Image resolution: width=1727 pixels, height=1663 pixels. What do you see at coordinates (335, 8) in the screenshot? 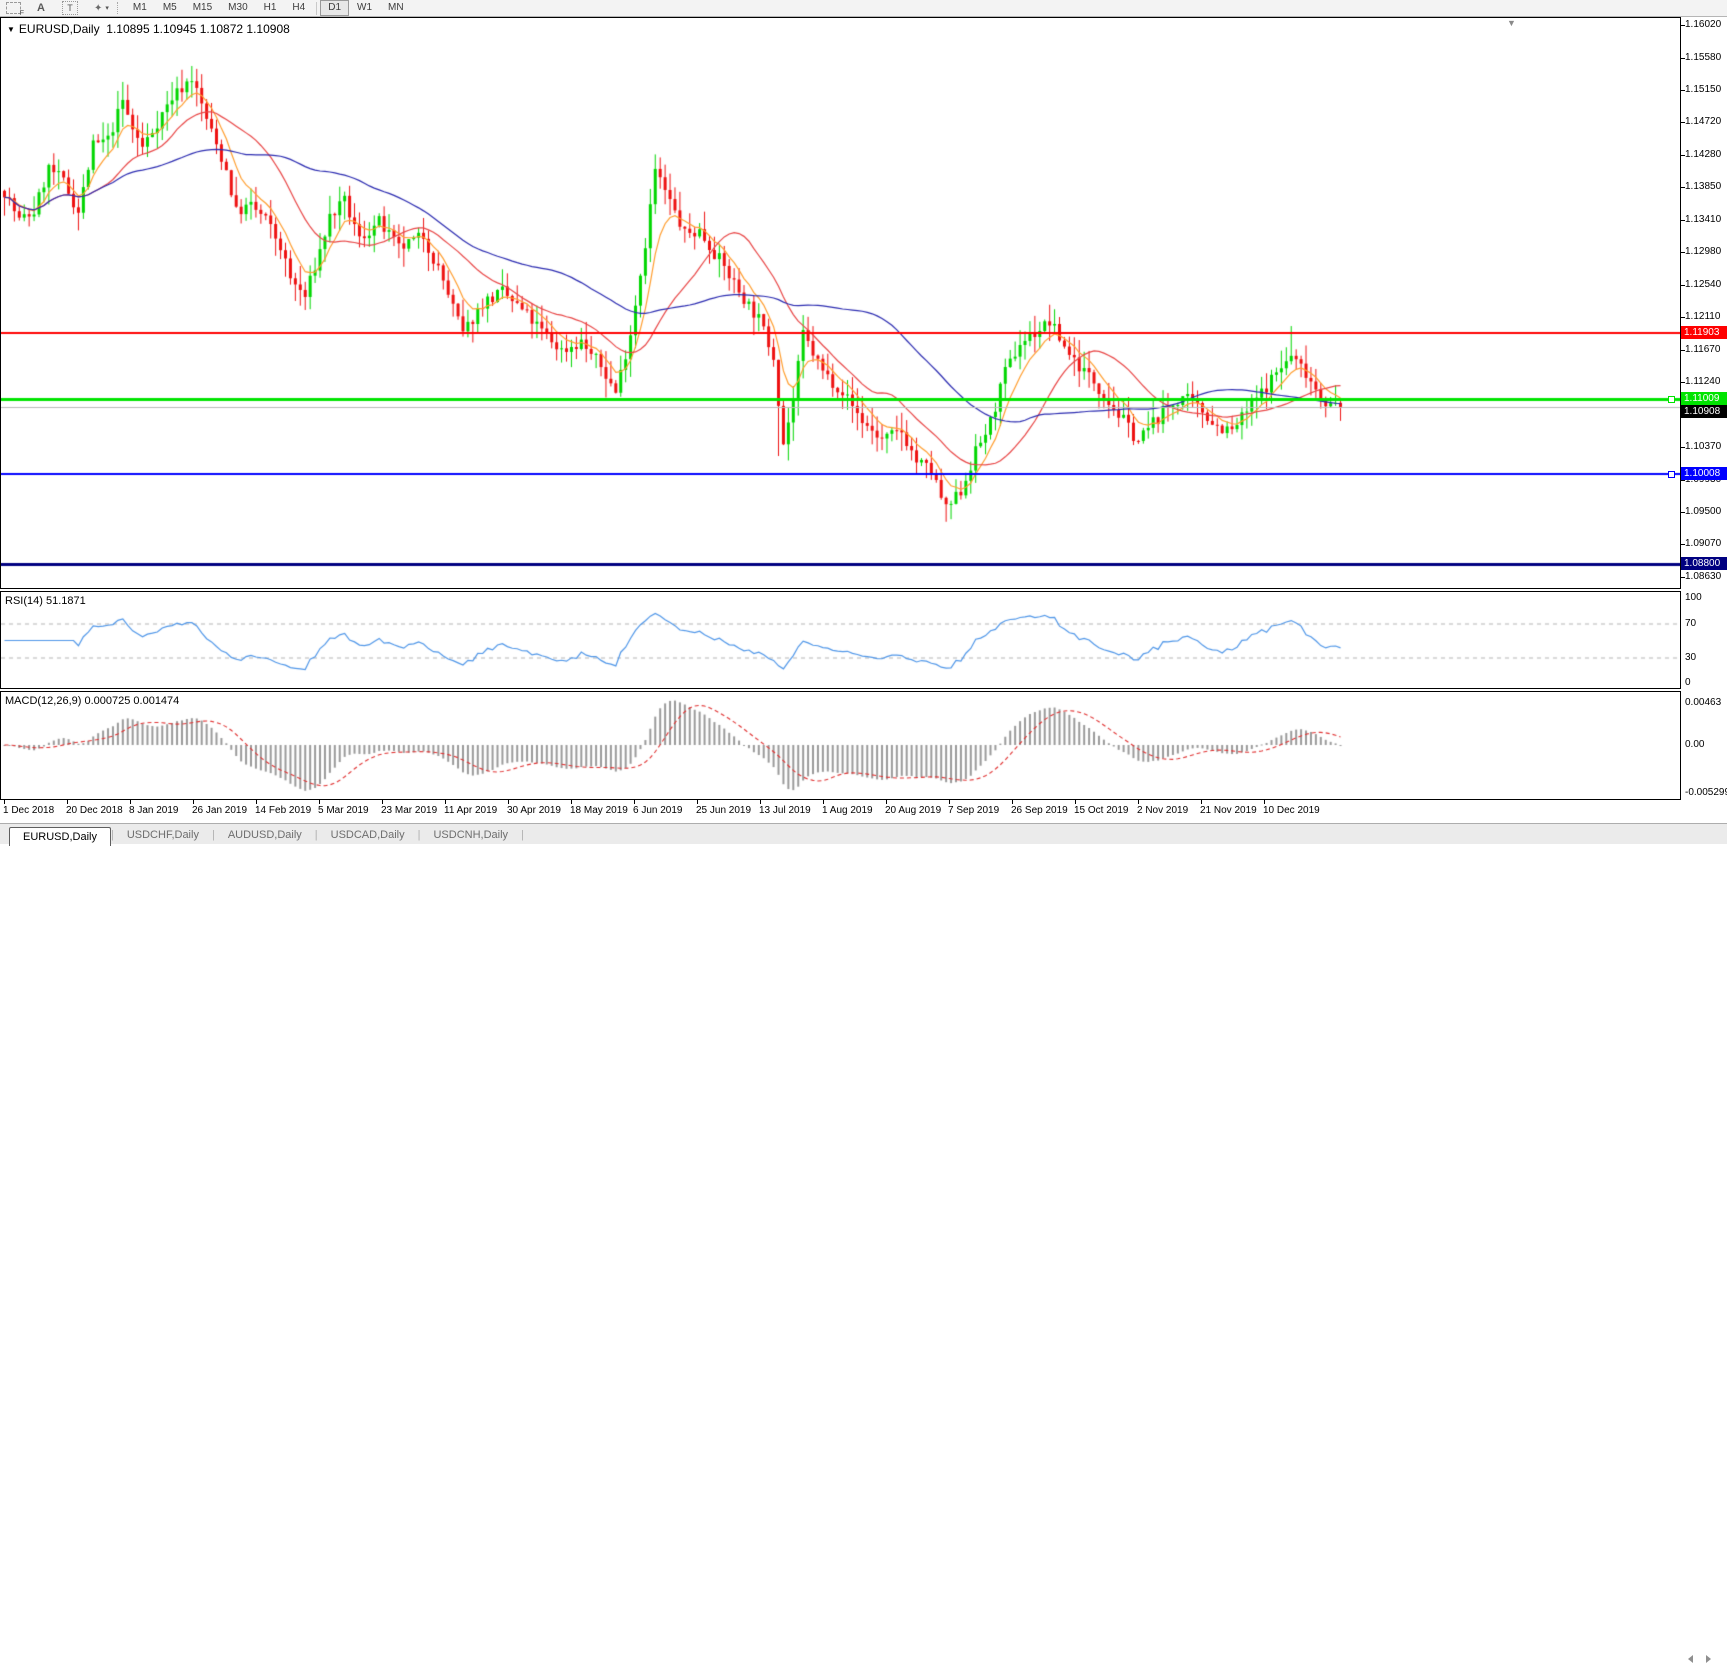
I see `timeframe-button-d1: D1` at bounding box center [335, 8].